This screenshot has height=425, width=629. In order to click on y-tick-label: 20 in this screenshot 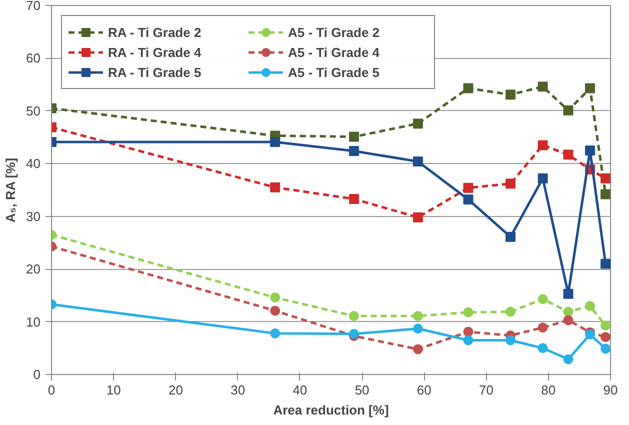, I will do `click(33, 269)`.